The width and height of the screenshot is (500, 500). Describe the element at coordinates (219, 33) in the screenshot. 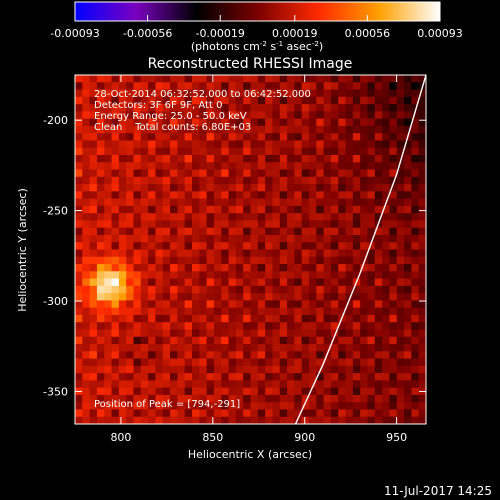

I see `colorbar-tick-label: -0.00019` at that location.